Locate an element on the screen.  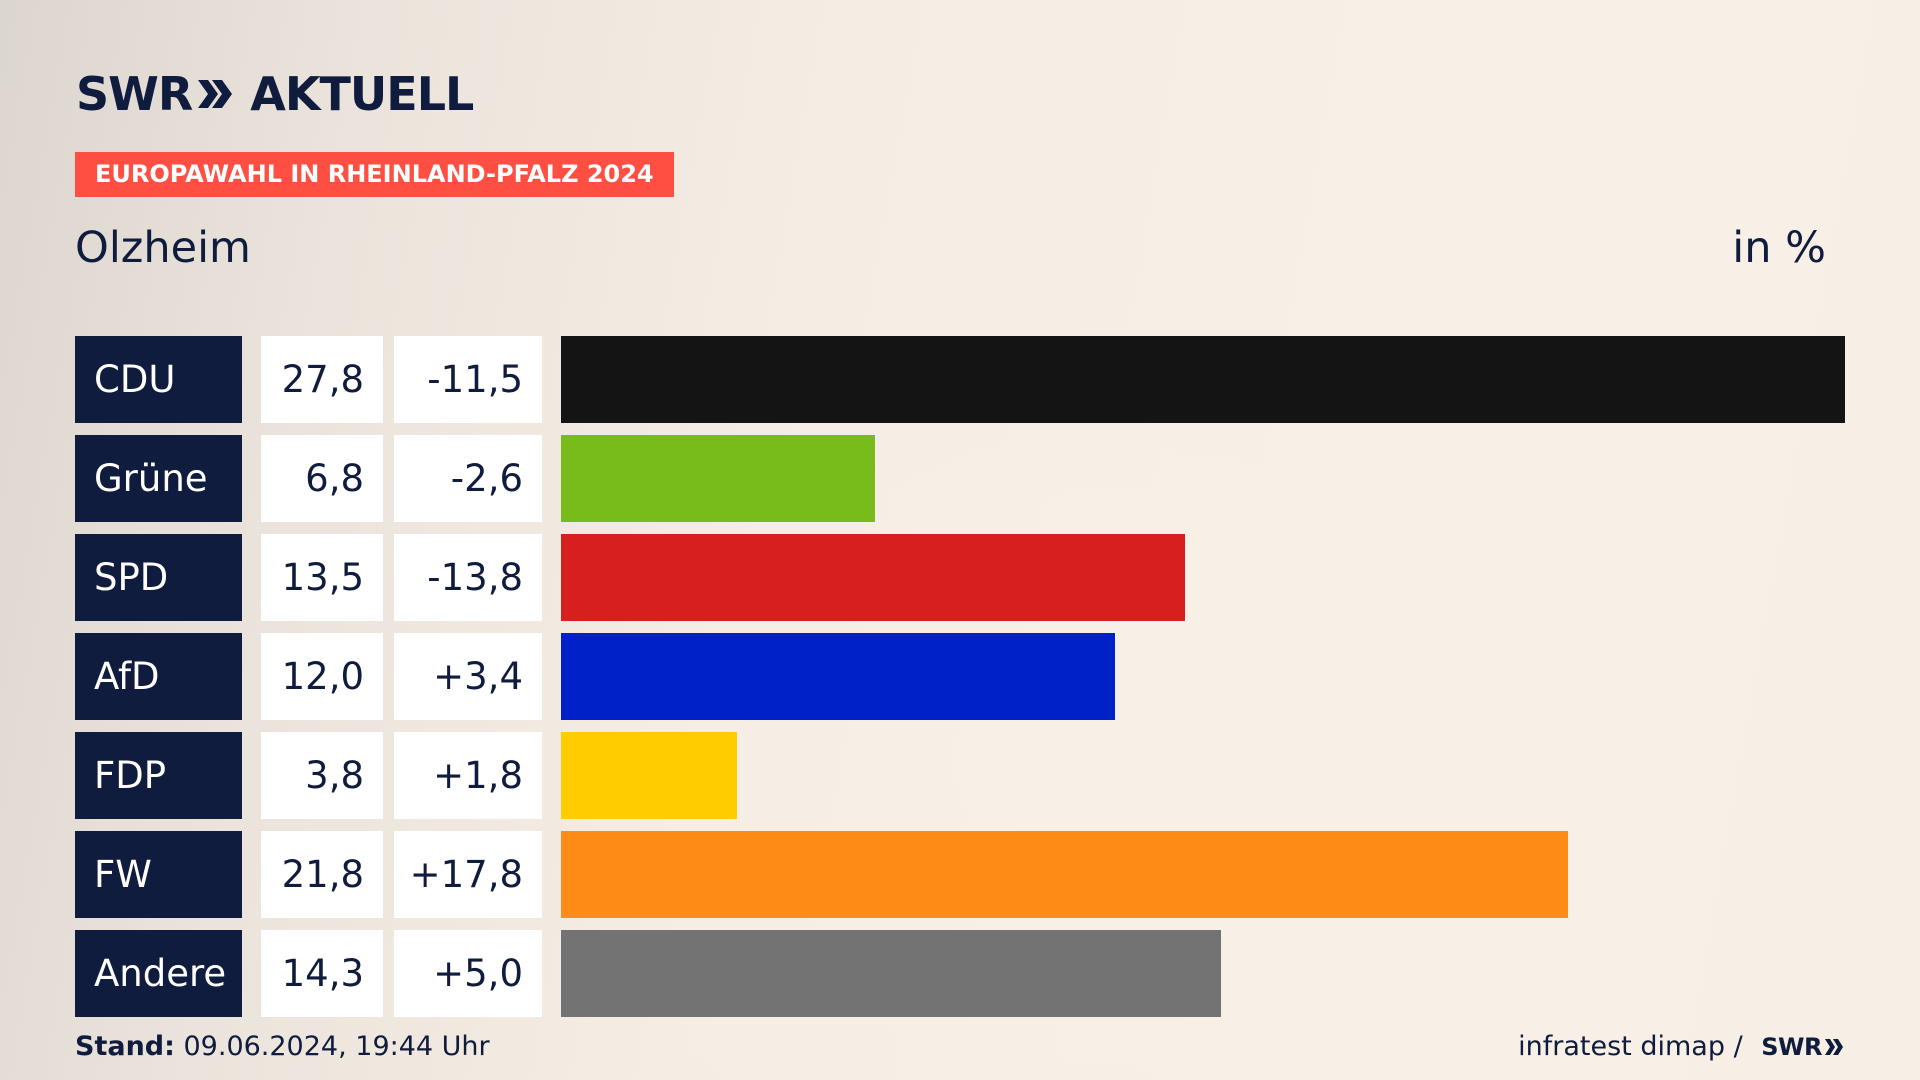
chart-row: Andere 14,3 +5,0 is located at coordinates (960, 973).